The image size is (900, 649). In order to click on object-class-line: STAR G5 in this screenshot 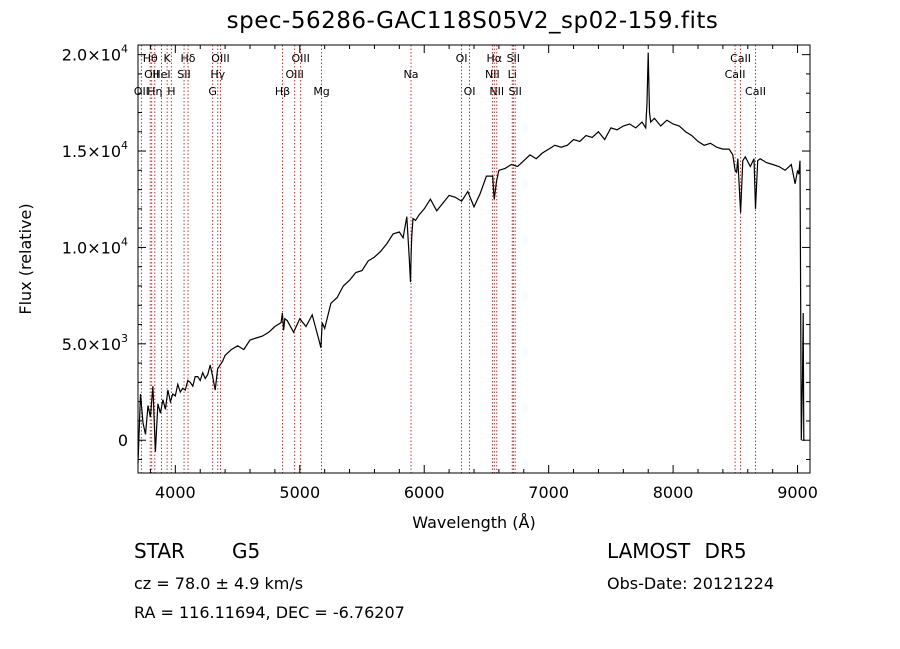, I will do `click(197, 551)`.